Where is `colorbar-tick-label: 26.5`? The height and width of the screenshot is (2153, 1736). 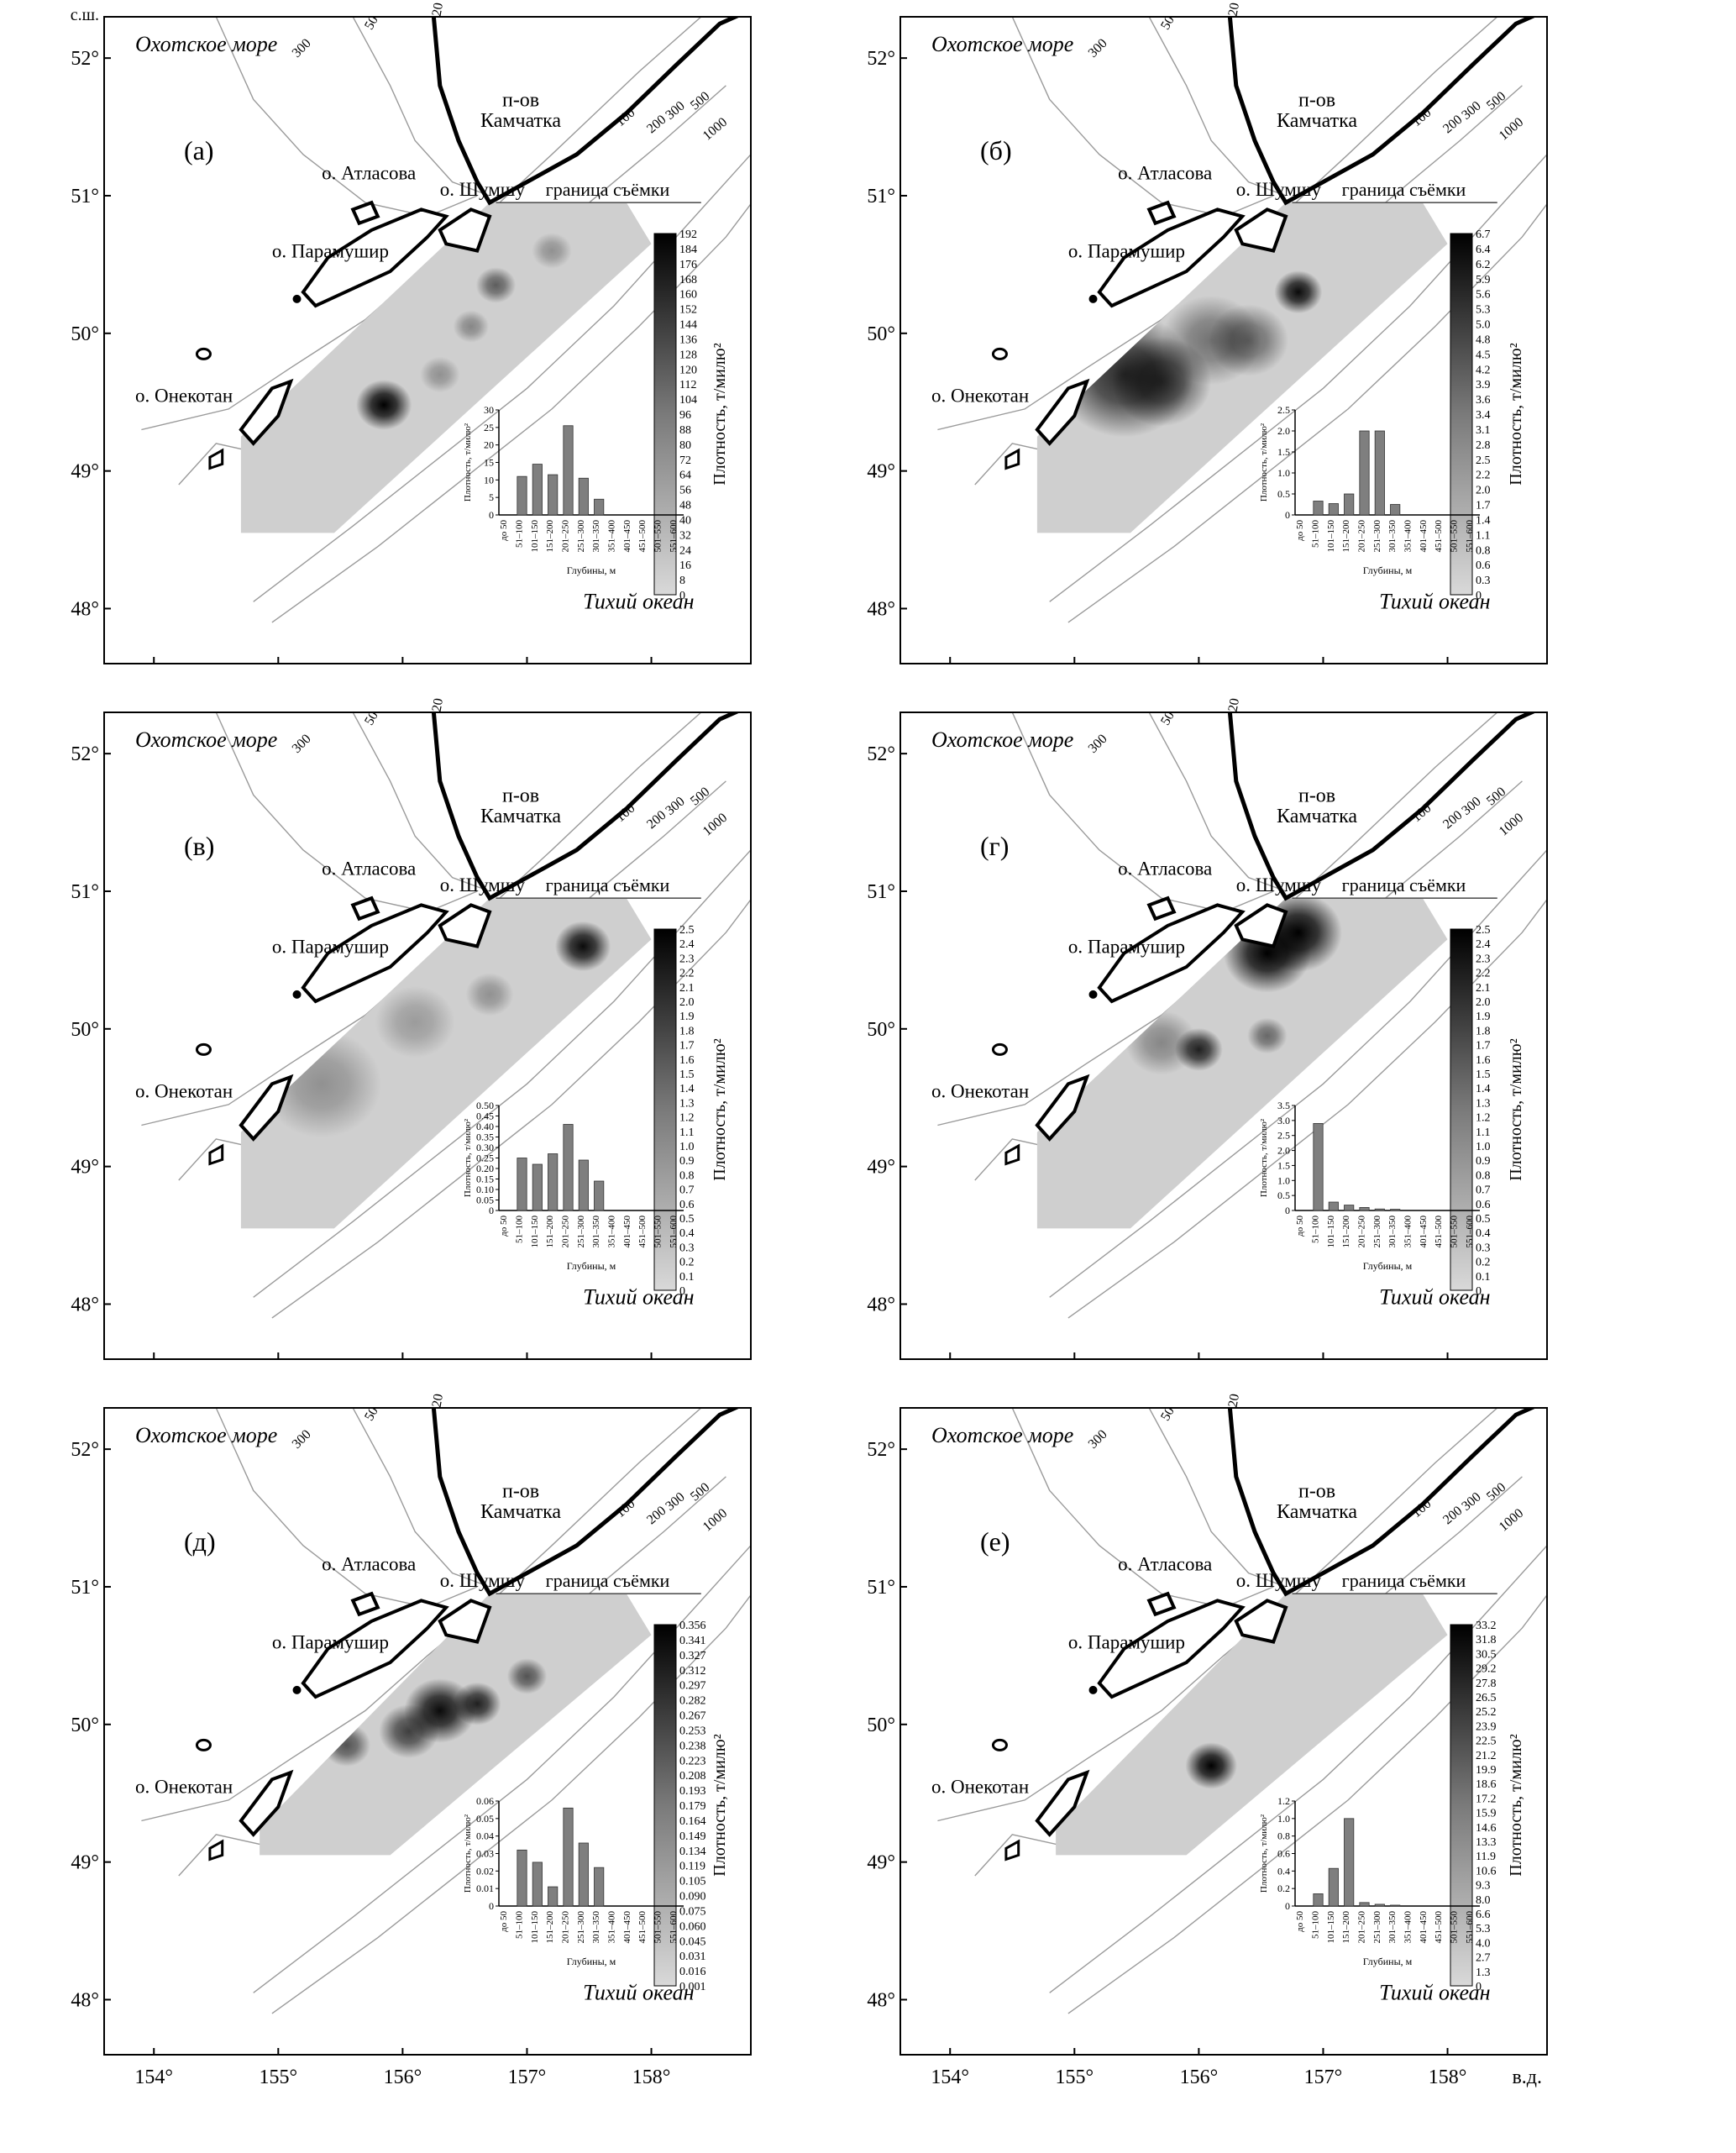 colorbar-tick-label: 26.5 is located at coordinates (1486, 1698).